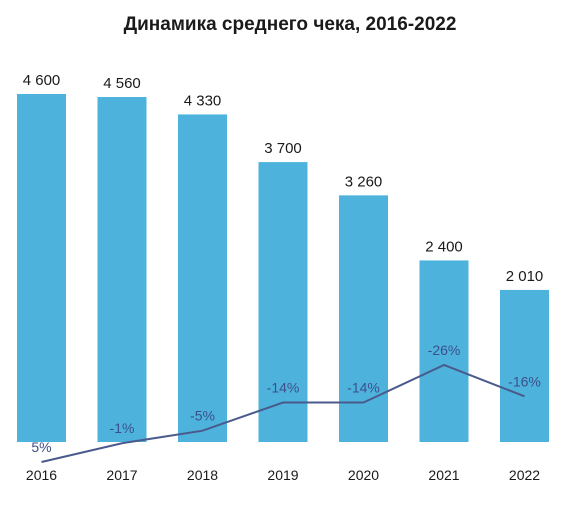  I want to click on bar-2019, so click(283, 302).